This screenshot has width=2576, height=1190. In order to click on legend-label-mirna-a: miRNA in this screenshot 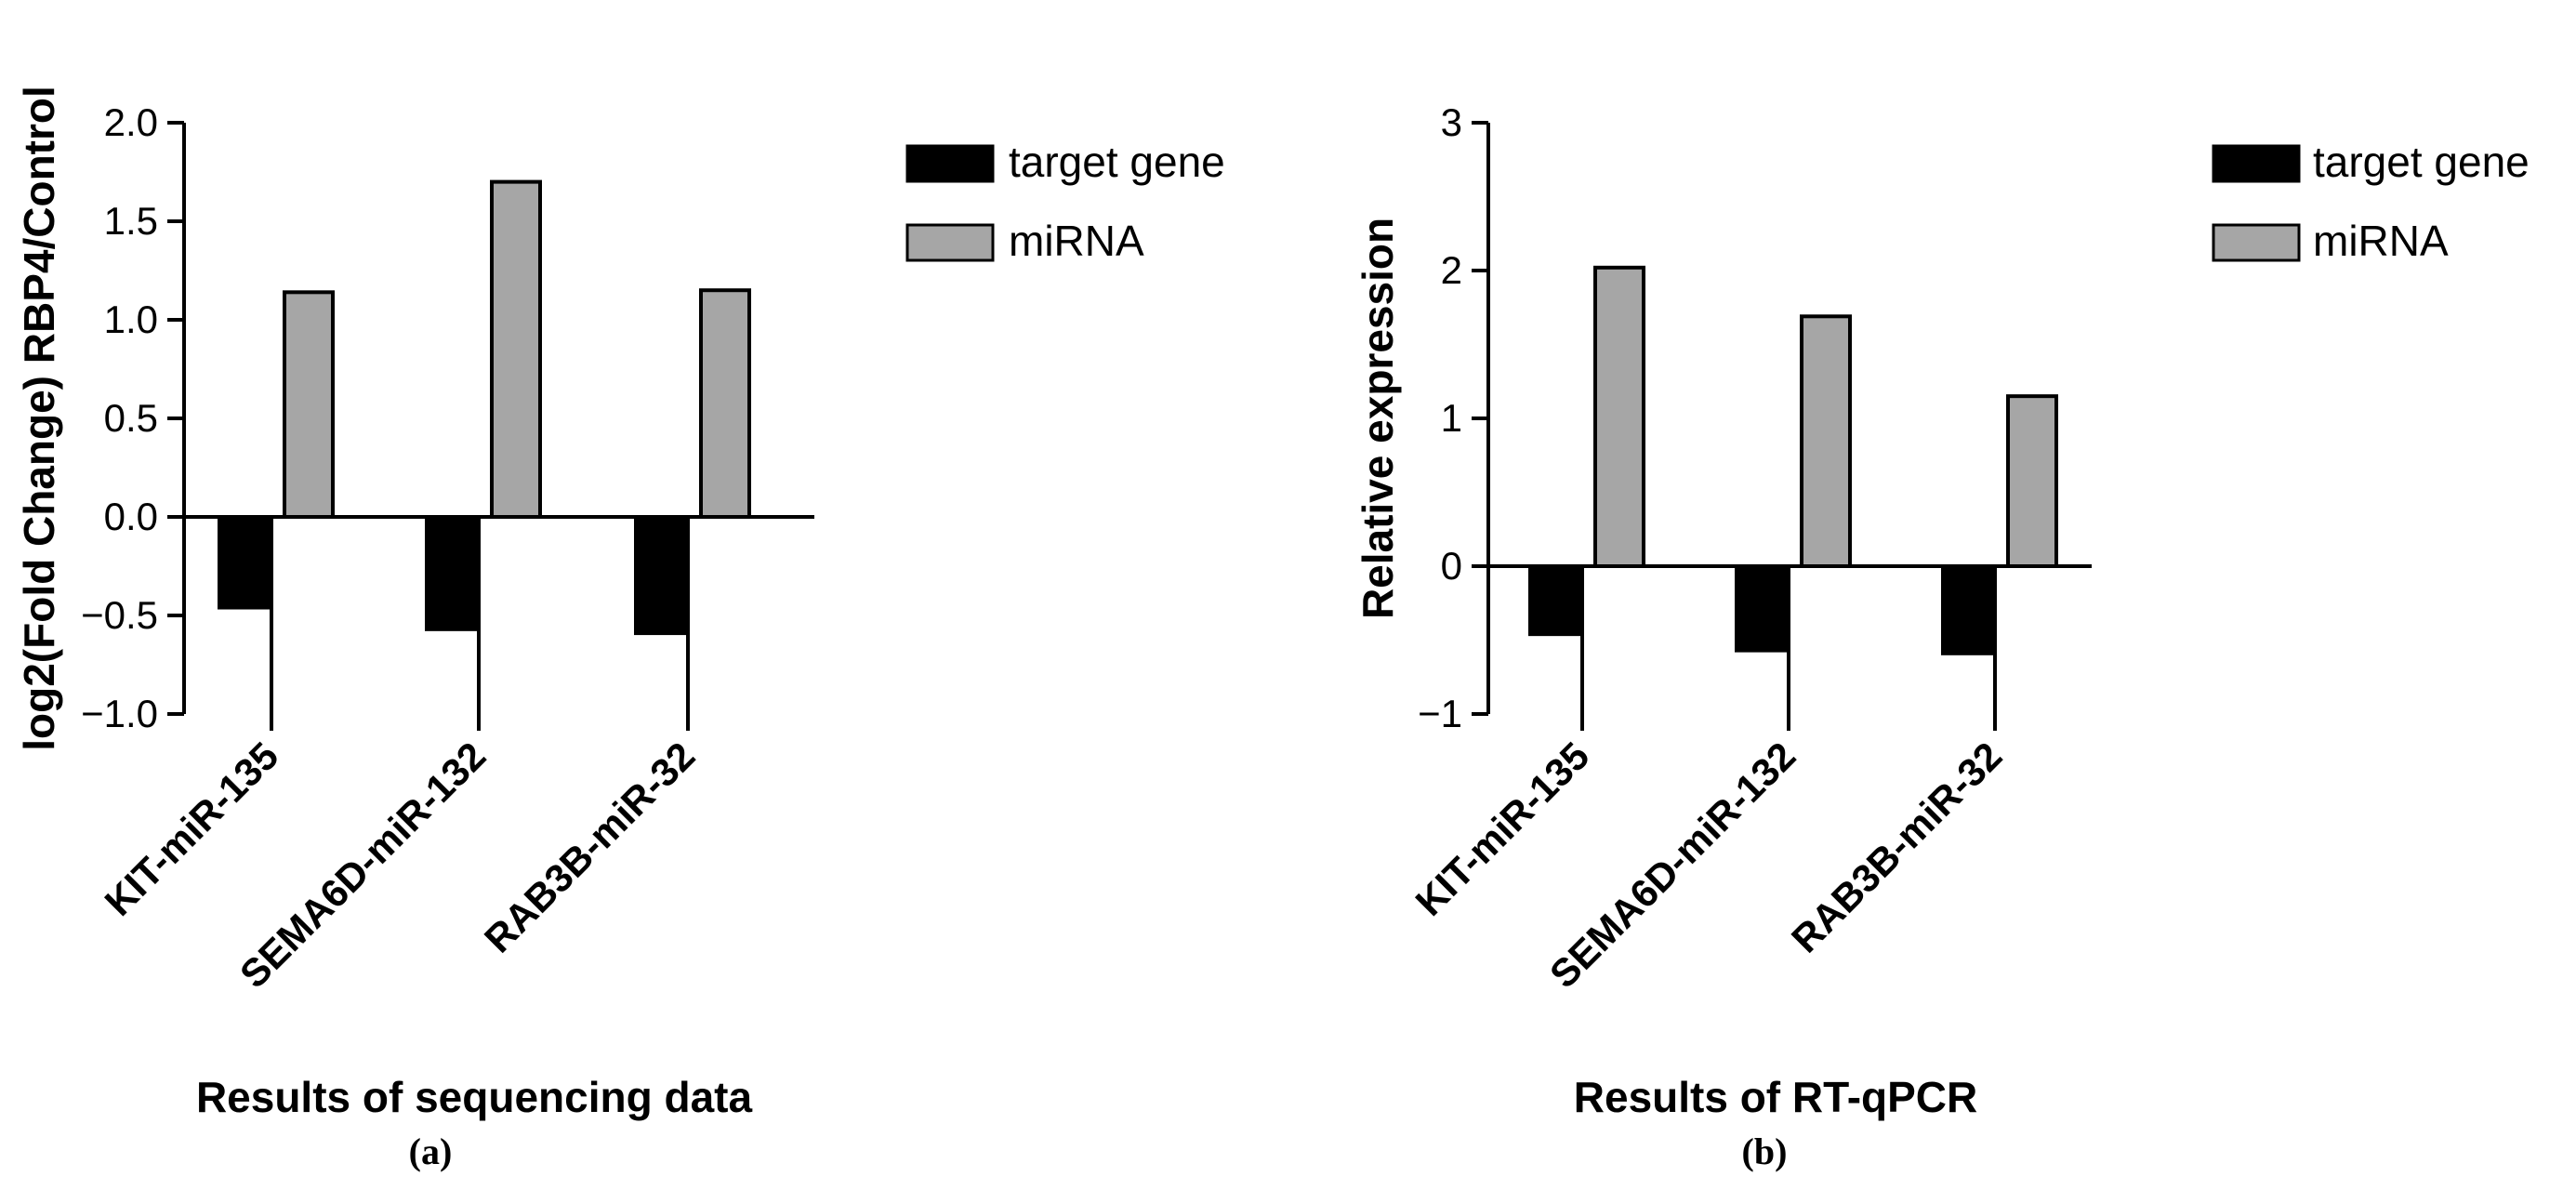, I will do `click(1076, 241)`.